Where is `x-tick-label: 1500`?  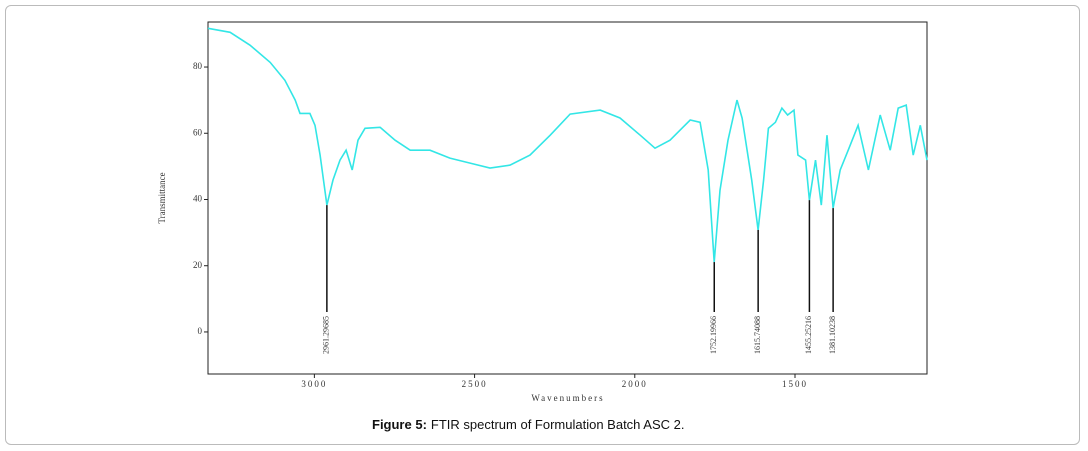 x-tick-label: 1500 is located at coordinates (795, 384).